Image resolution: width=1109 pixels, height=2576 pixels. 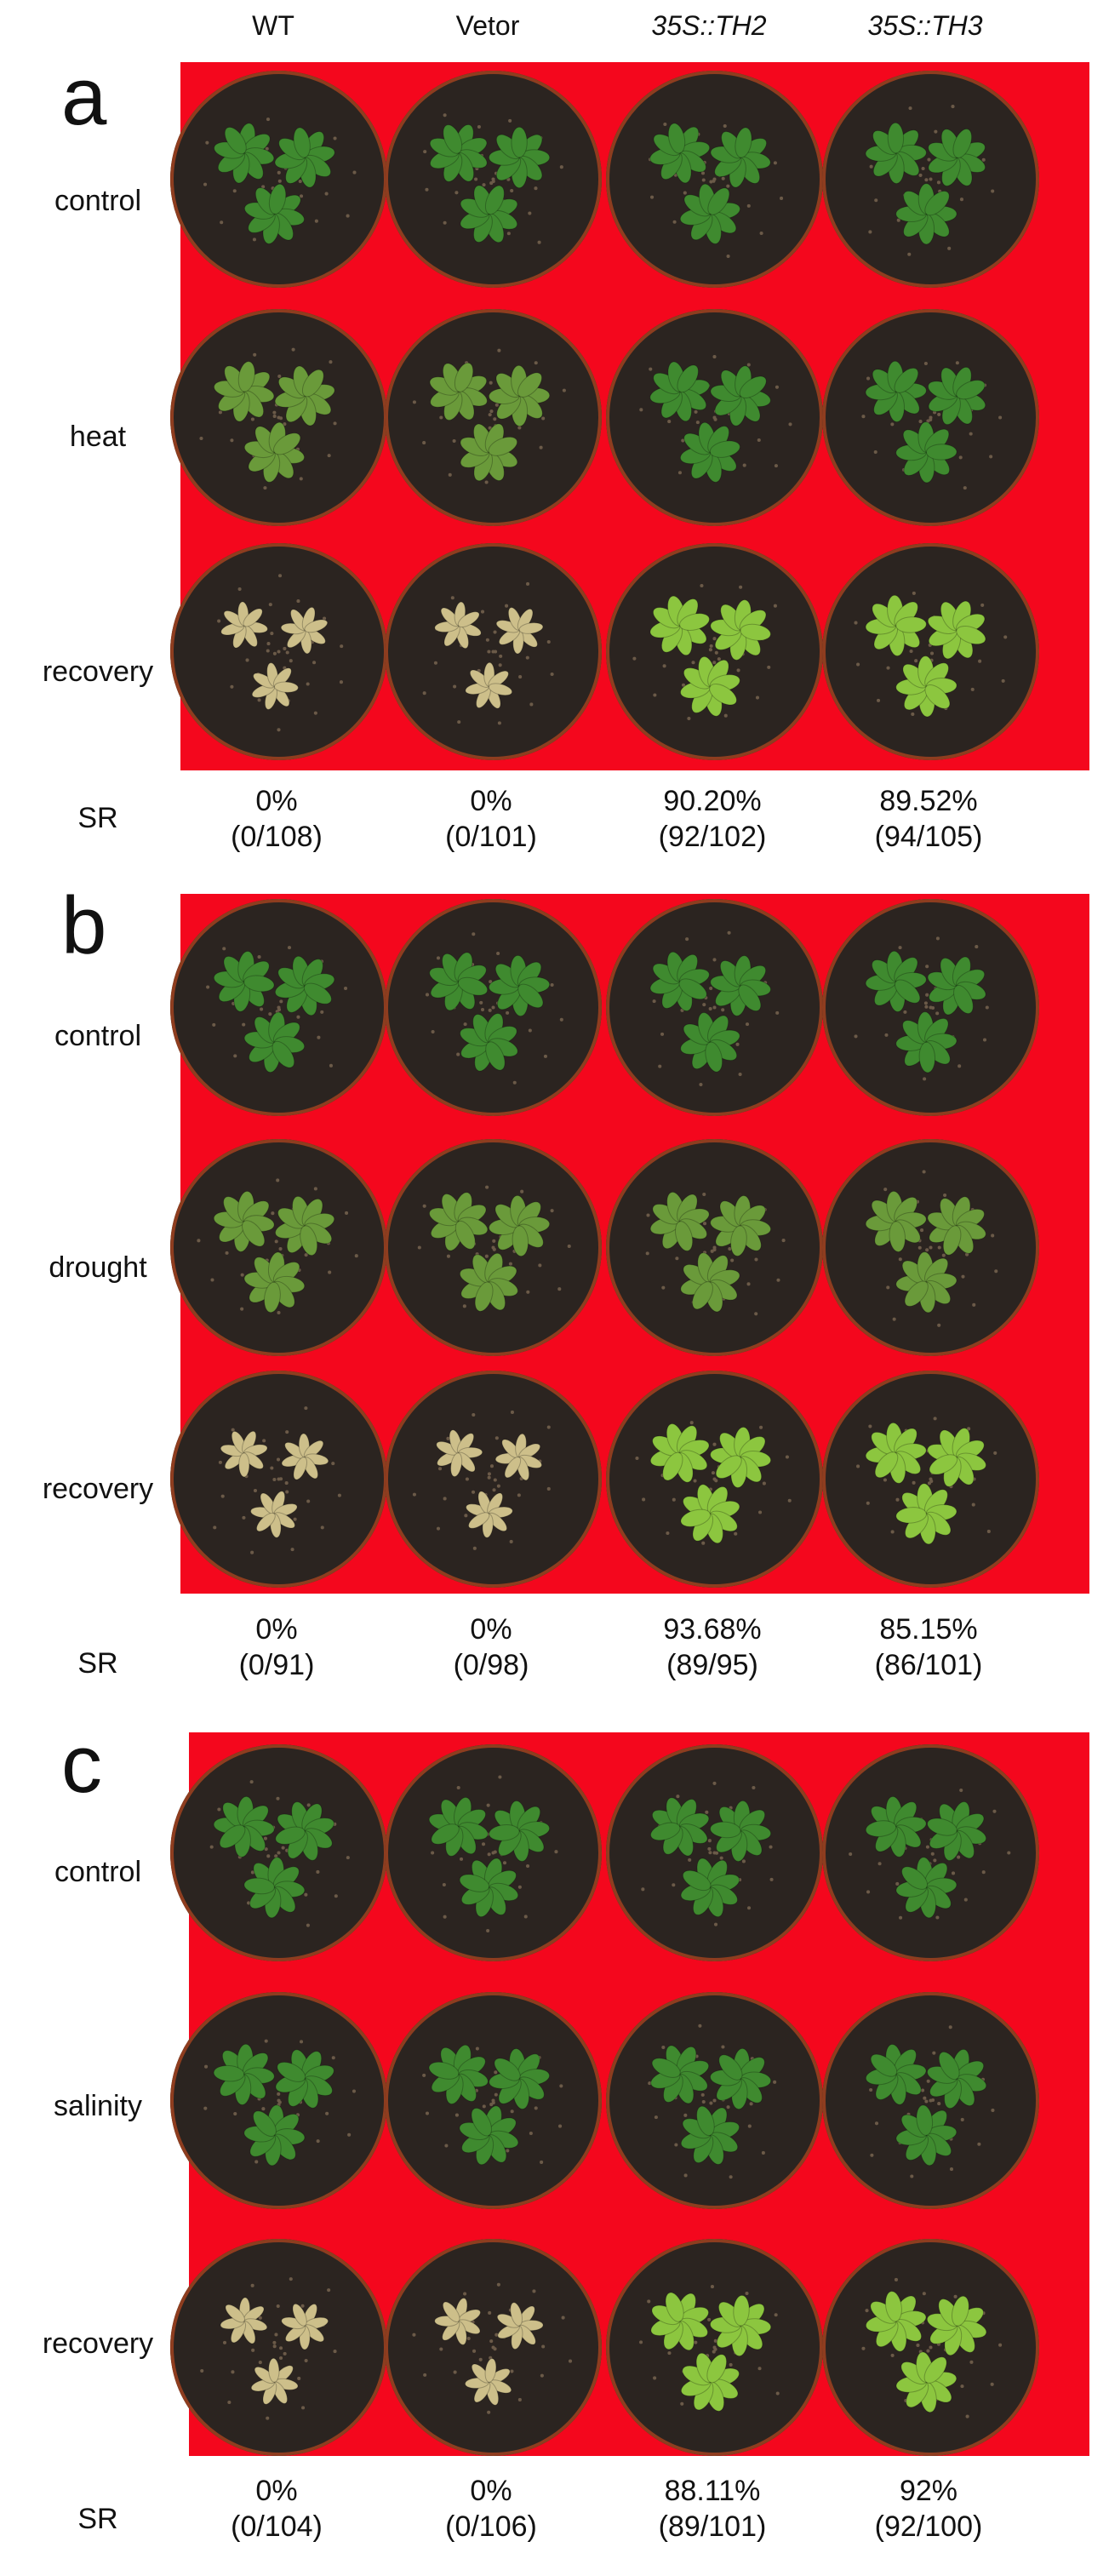 I want to click on survival-rate-count: (94/105), so click(x=928, y=837).